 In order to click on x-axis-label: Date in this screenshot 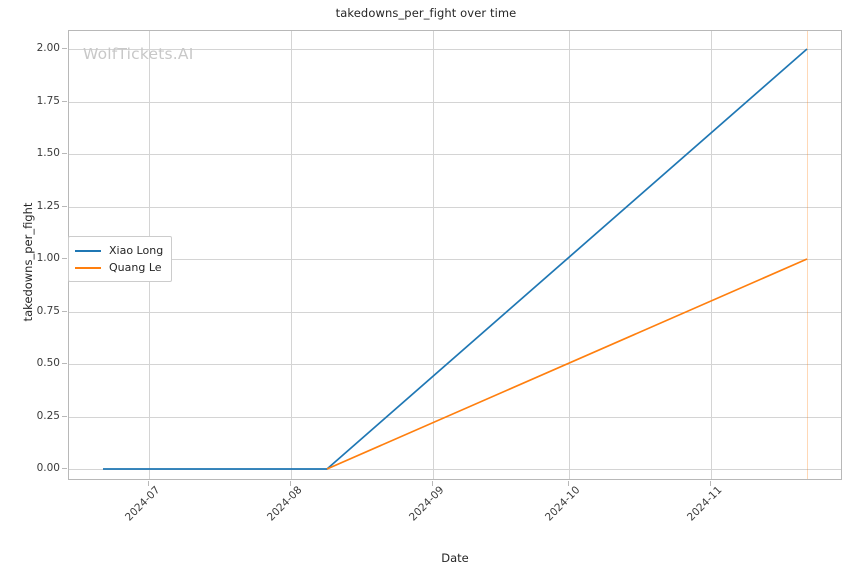, I will do `click(455, 558)`.